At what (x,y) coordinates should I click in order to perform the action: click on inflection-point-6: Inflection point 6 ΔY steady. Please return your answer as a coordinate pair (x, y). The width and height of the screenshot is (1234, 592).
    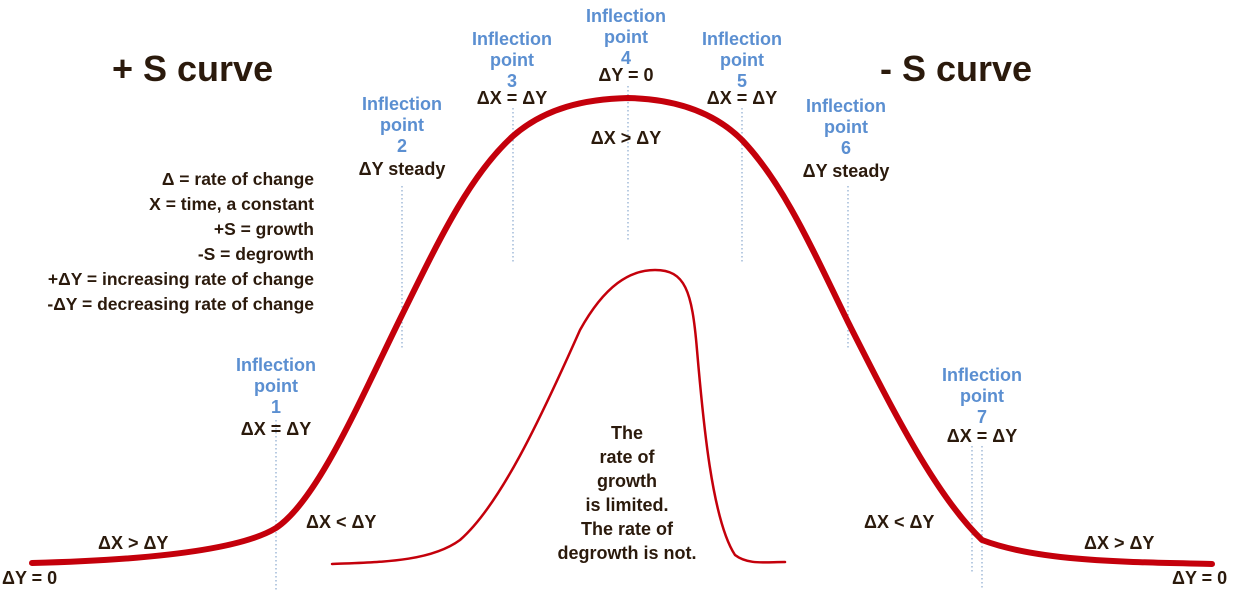
    Looking at the image, I should click on (846, 139).